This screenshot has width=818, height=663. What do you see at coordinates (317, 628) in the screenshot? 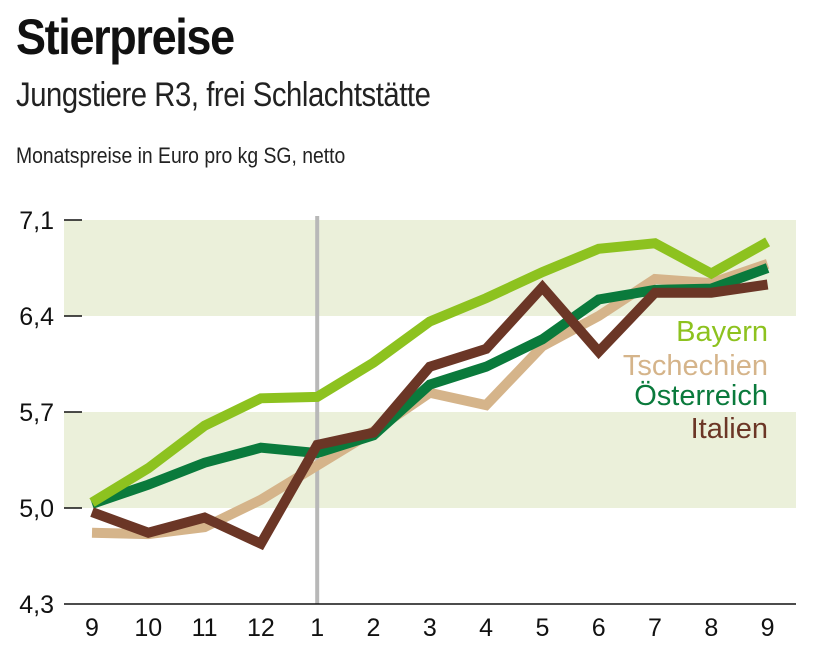
I see `x-tick-label: 1` at bounding box center [317, 628].